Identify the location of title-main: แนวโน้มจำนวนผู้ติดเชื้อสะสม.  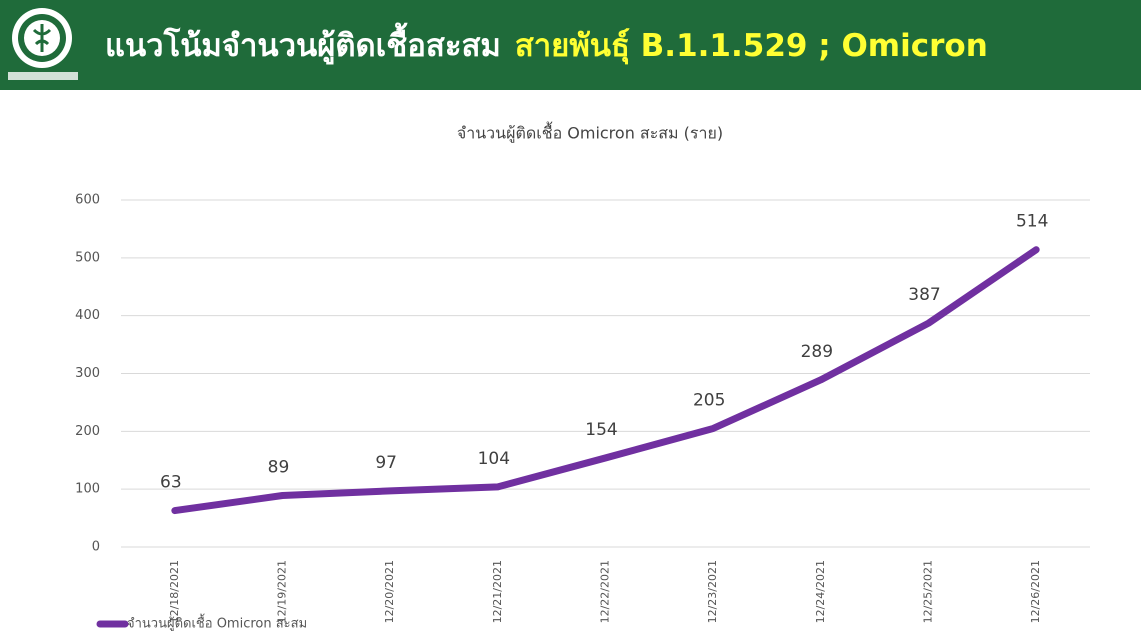
(303, 46).